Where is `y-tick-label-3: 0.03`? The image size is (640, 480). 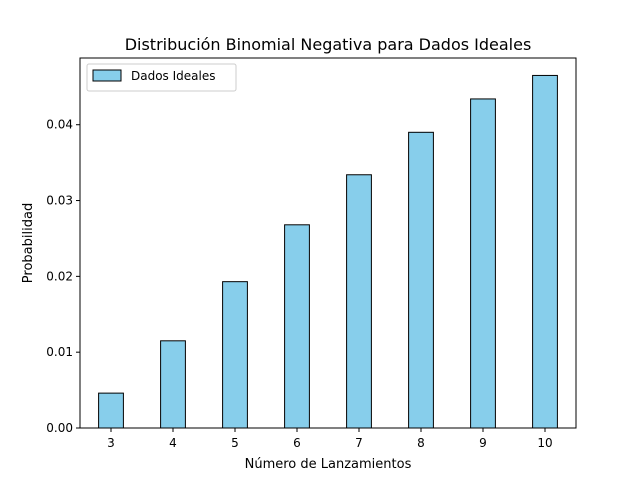 y-tick-label-3: 0.03 is located at coordinates (59, 201).